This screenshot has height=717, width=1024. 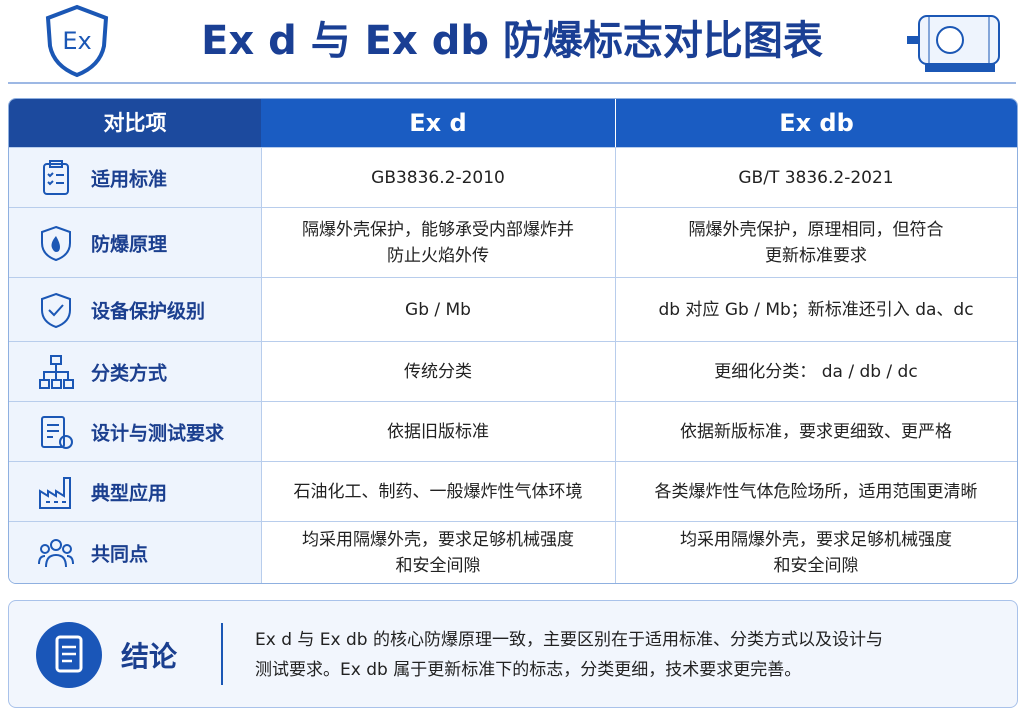 I want to click on cell-text: GB/T 3836.2-2021, so click(x=816, y=178).